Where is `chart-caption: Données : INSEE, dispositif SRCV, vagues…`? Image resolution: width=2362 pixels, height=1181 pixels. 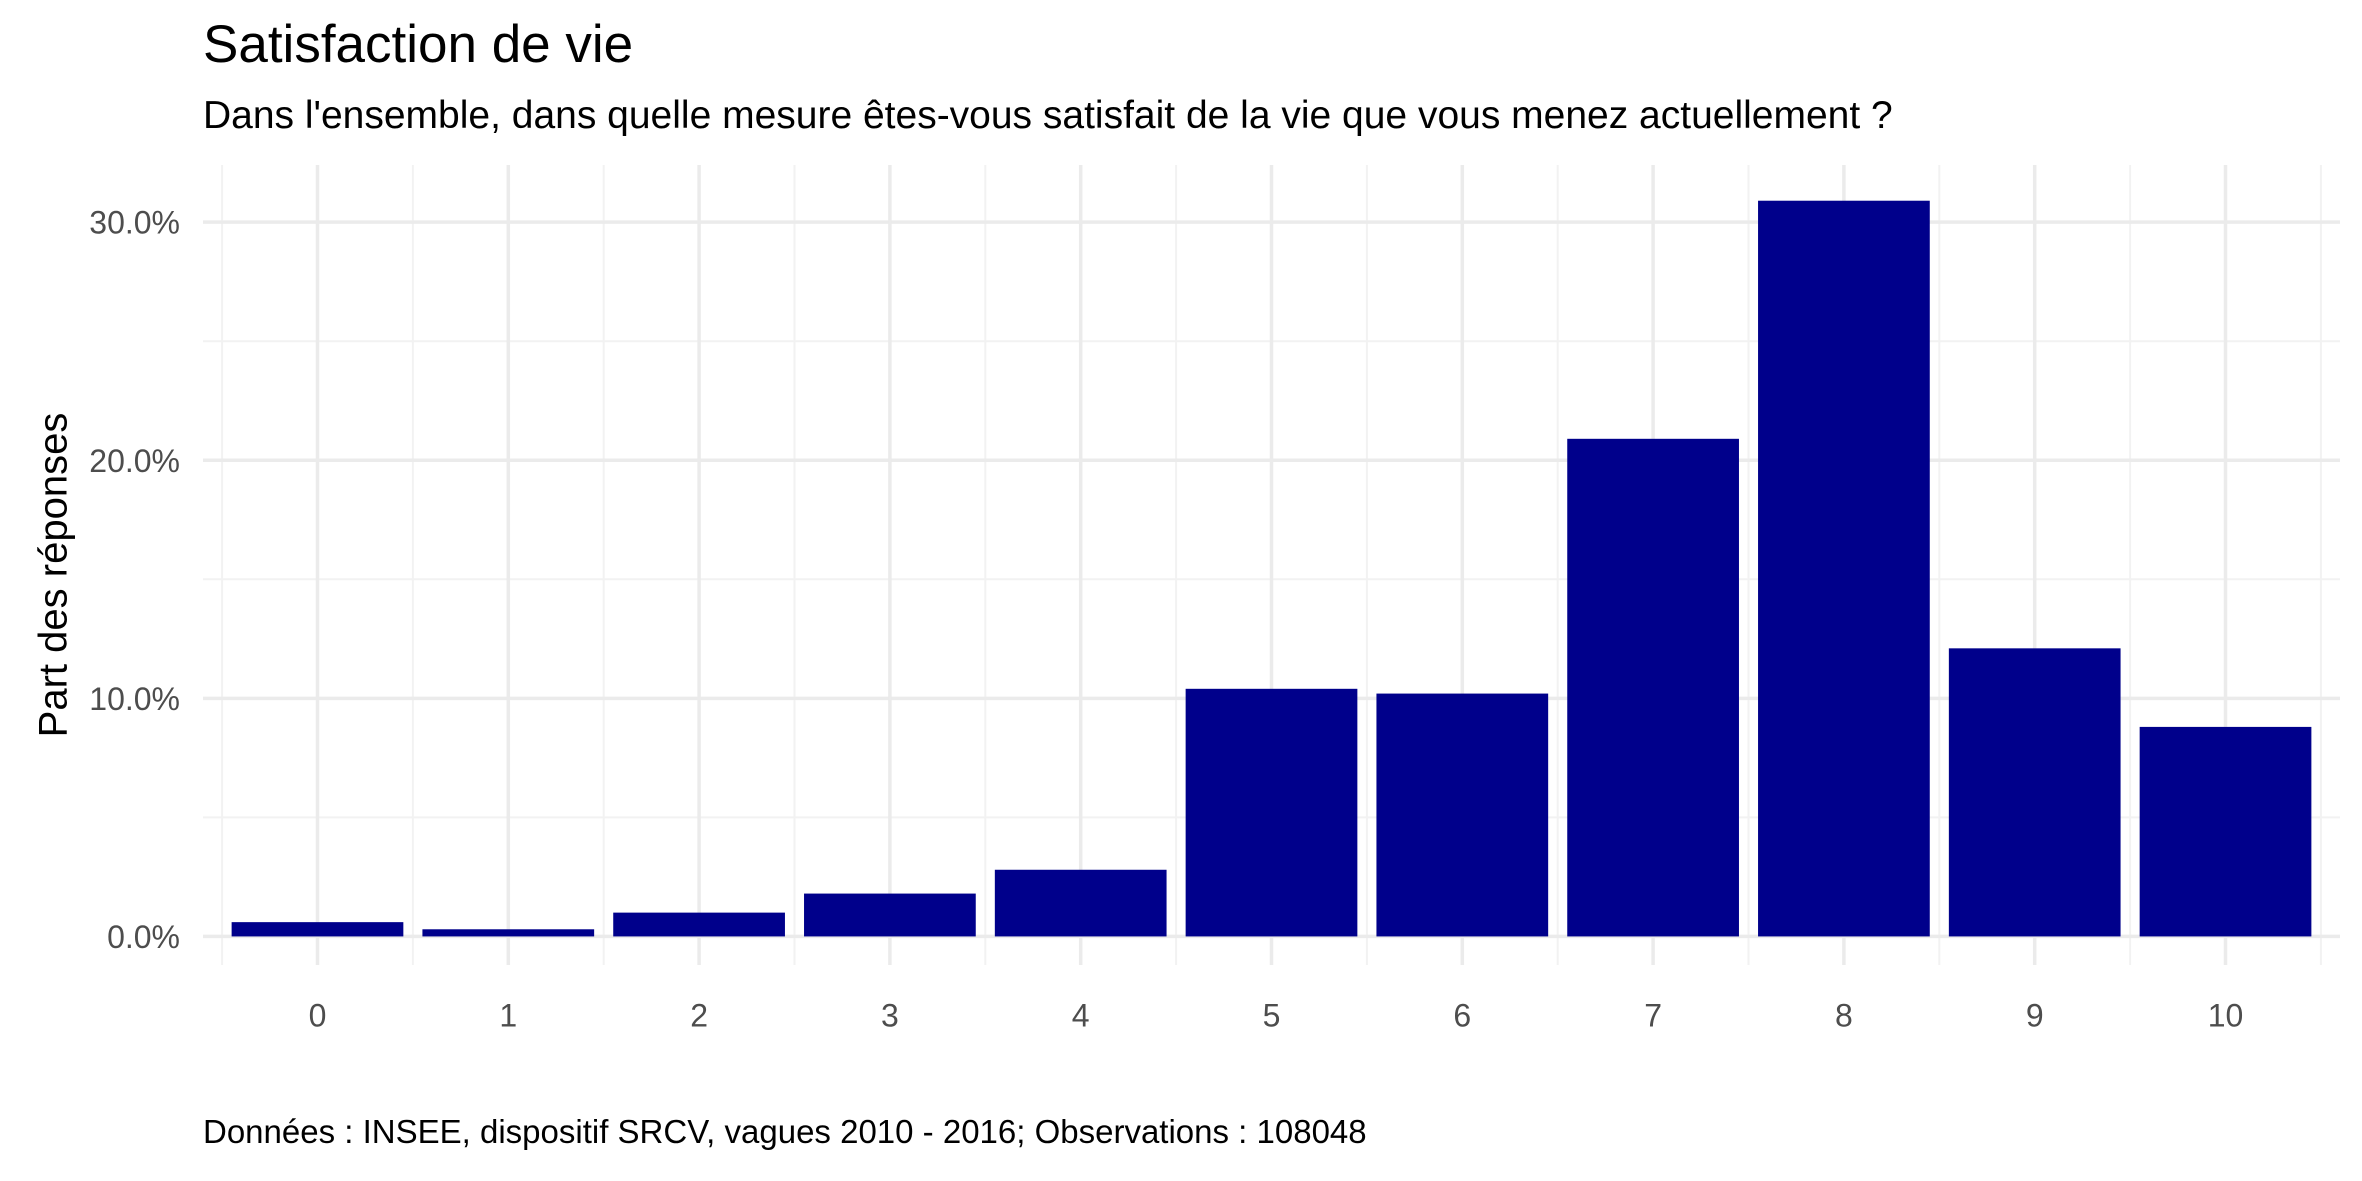
chart-caption: Données : INSEE, dispositif SRCV, vagues… is located at coordinates (785, 1131).